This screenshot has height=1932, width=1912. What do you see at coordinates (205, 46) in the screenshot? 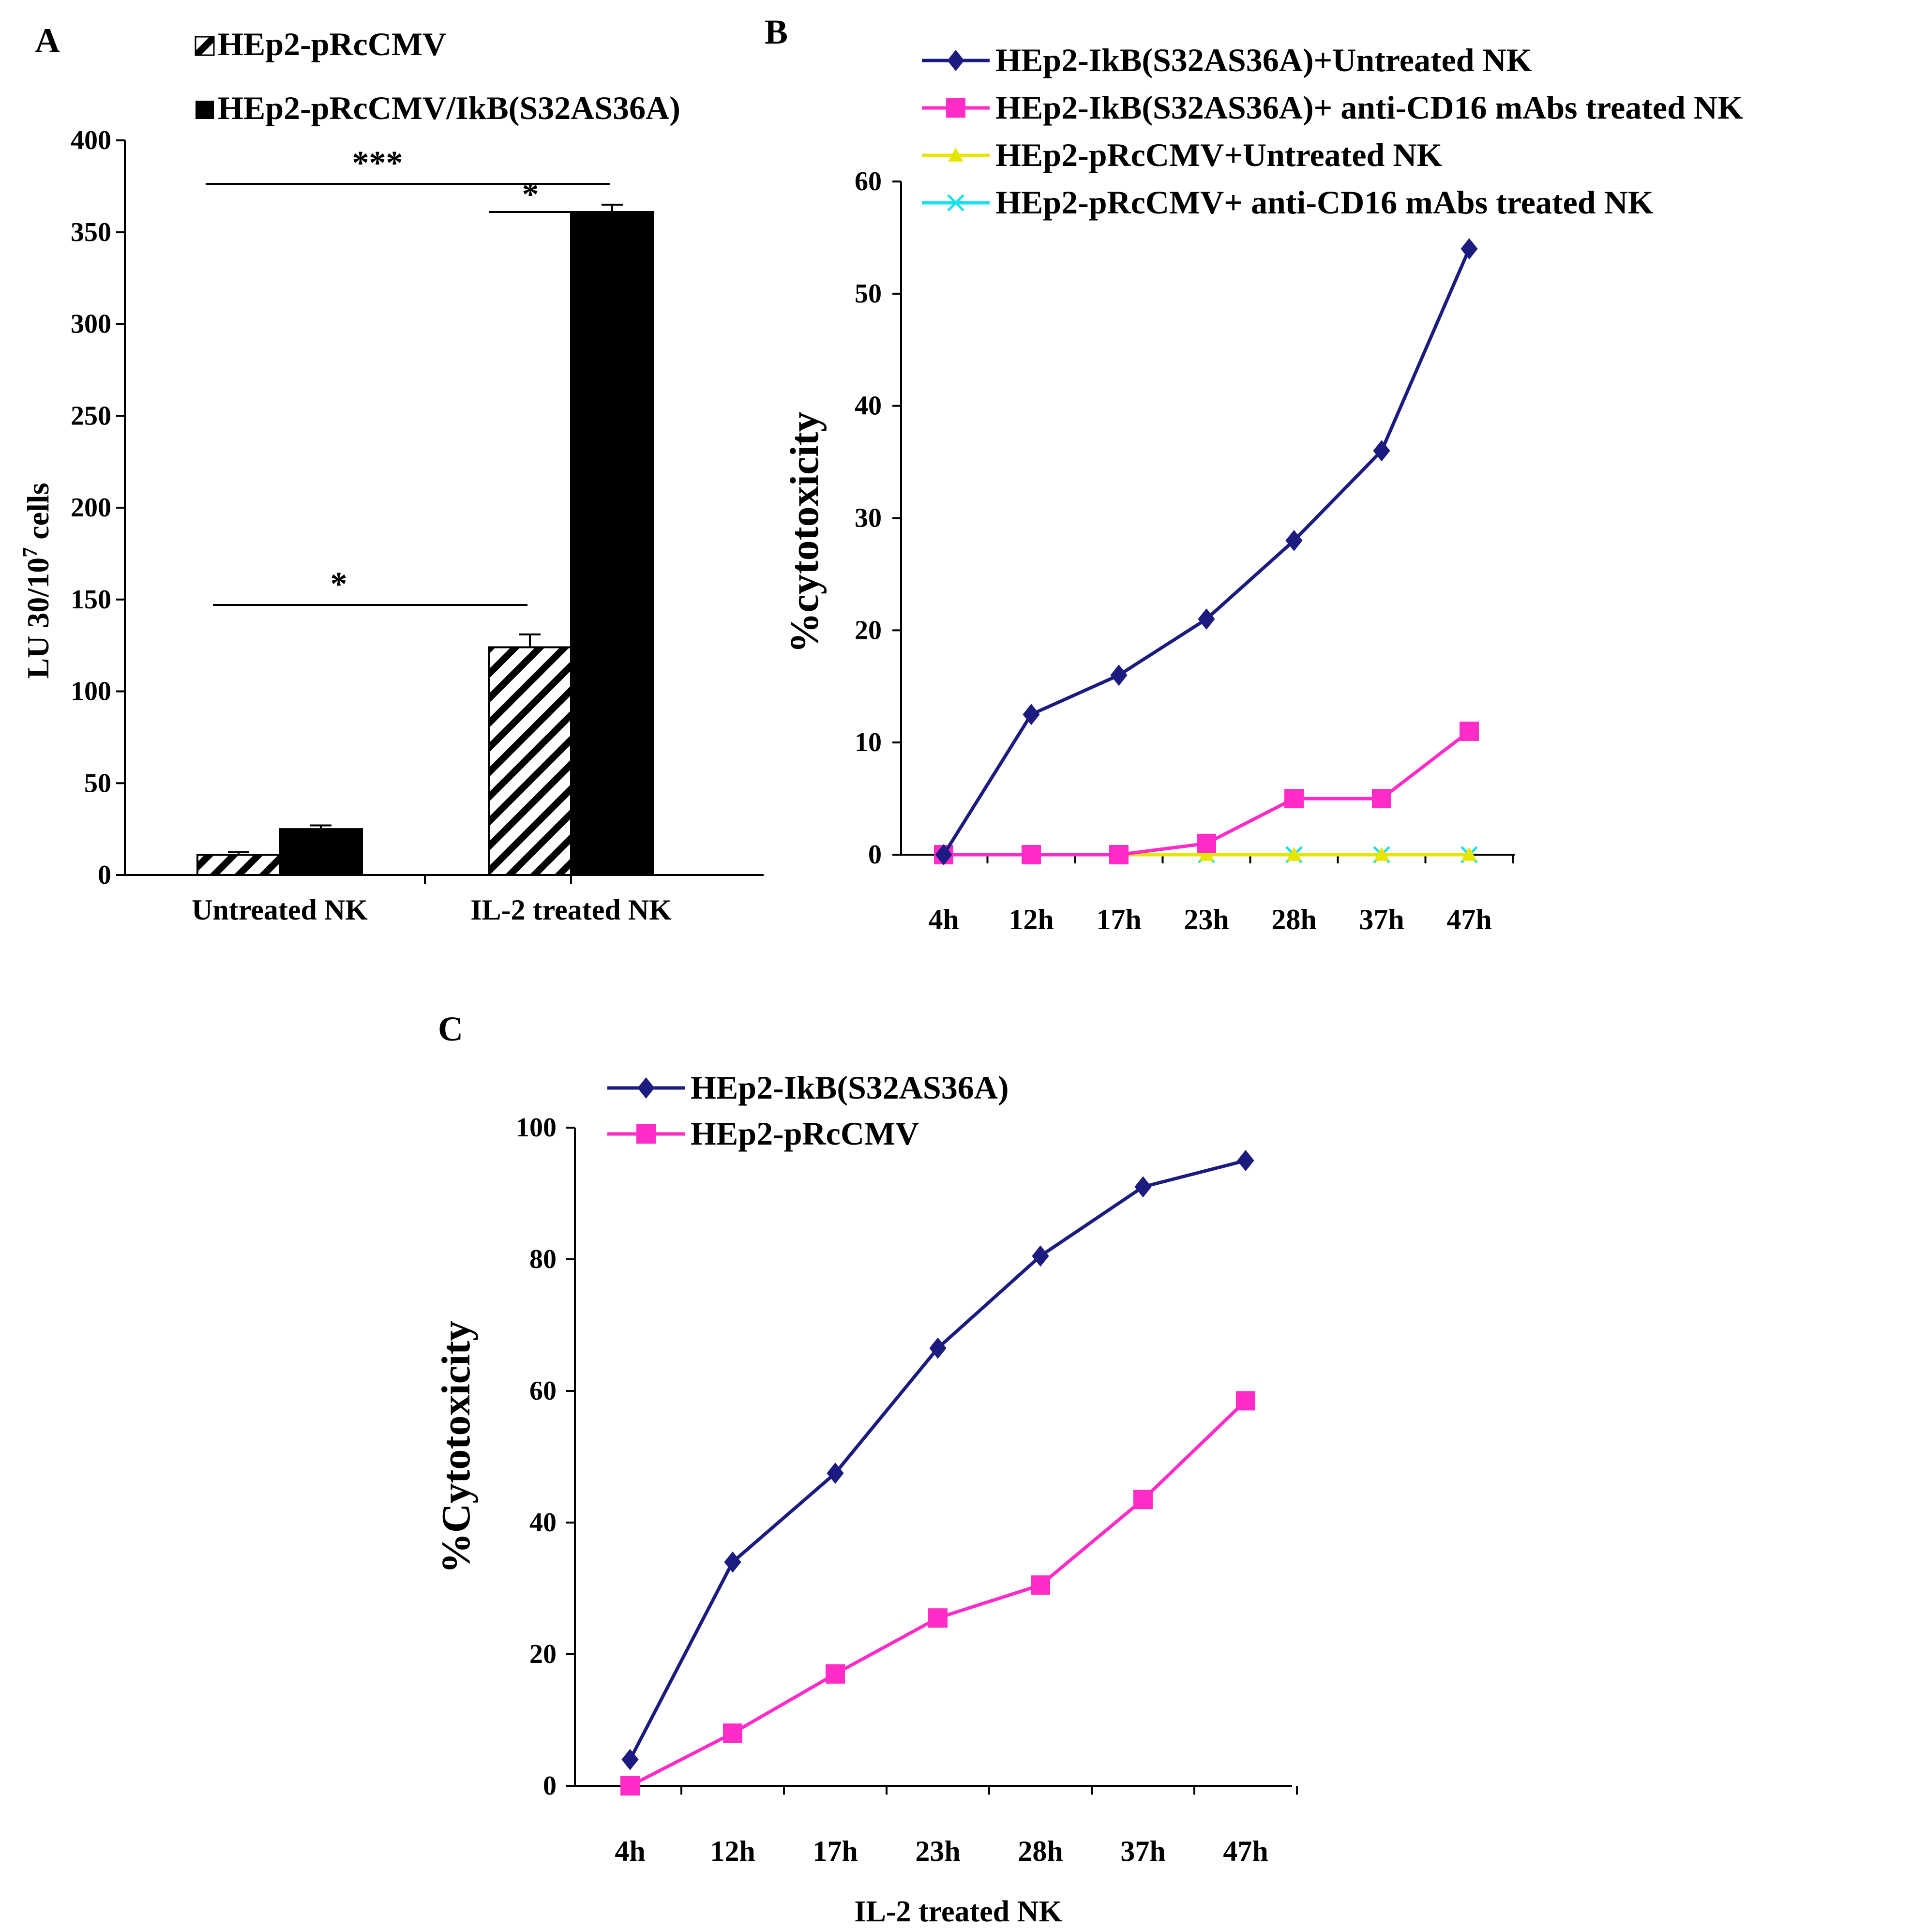
I see `legend-swatch-hatched` at bounding box center [205, 46].